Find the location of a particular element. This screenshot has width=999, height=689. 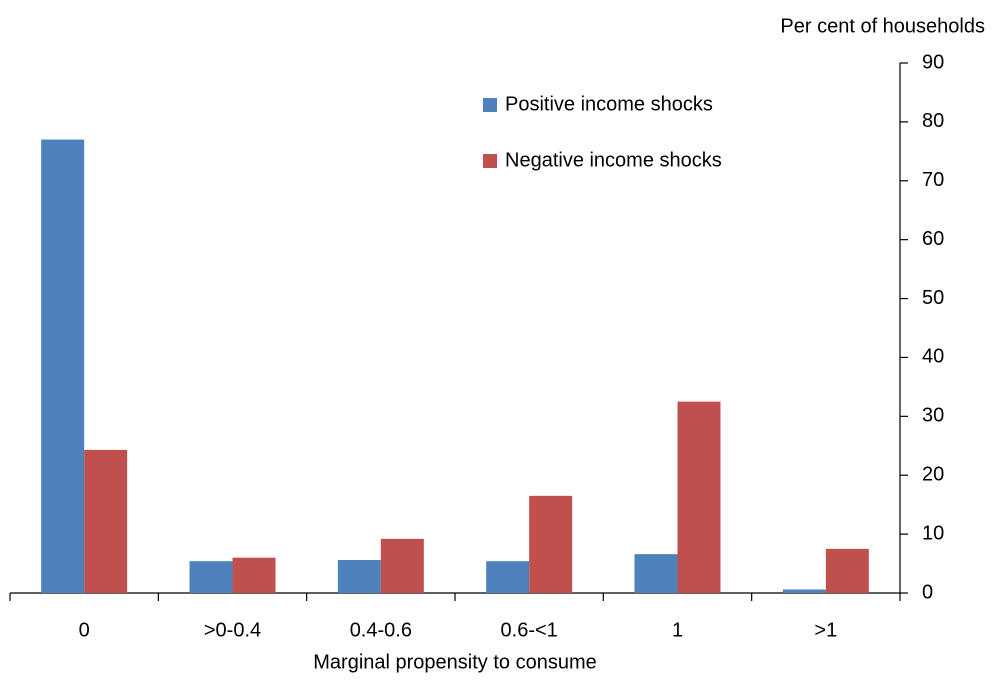

x-axis-title: Marginal propensity to consume is located at coordinates (454, 662).